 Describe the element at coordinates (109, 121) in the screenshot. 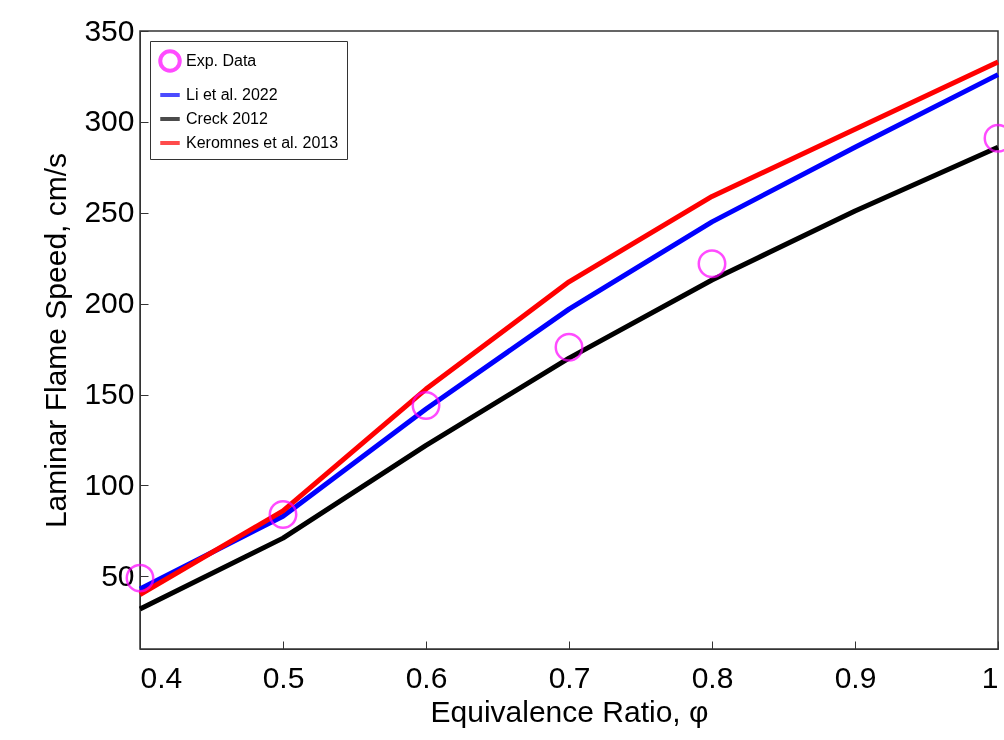

I see `y-tick-label: 300` at that location.